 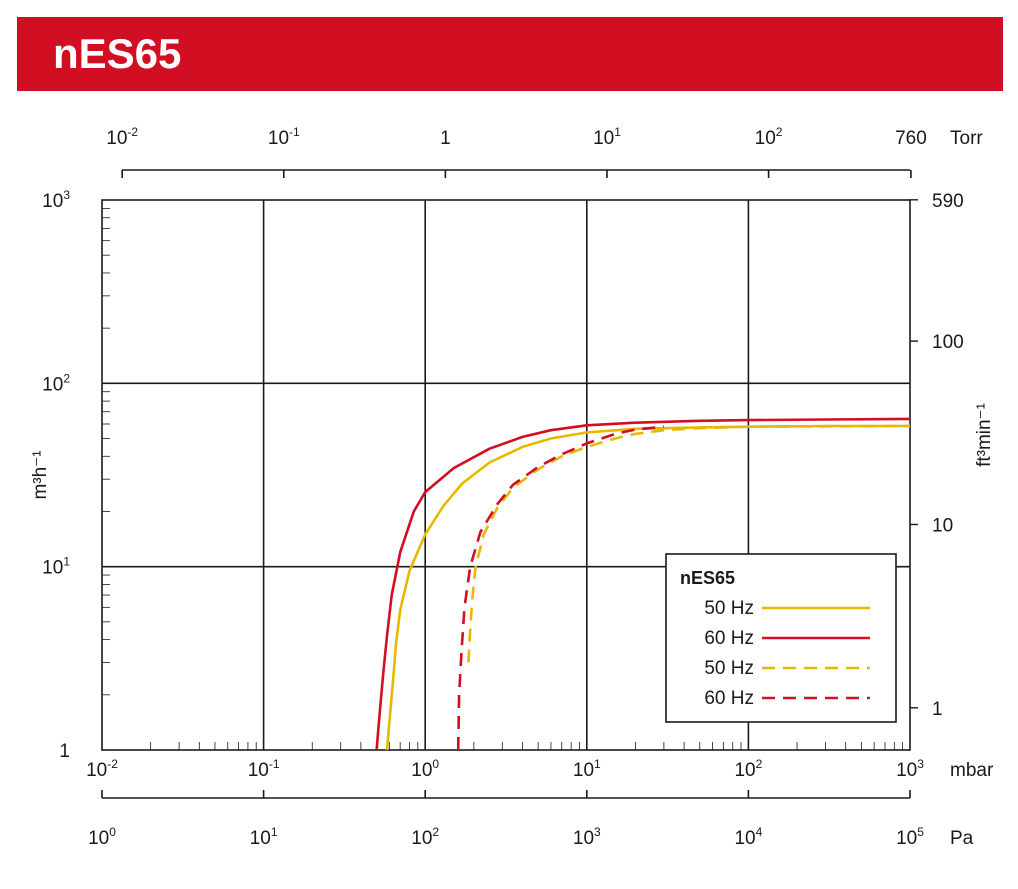 I want to click on torr-scale-tick-label: 10², so click(x=769, y=137).